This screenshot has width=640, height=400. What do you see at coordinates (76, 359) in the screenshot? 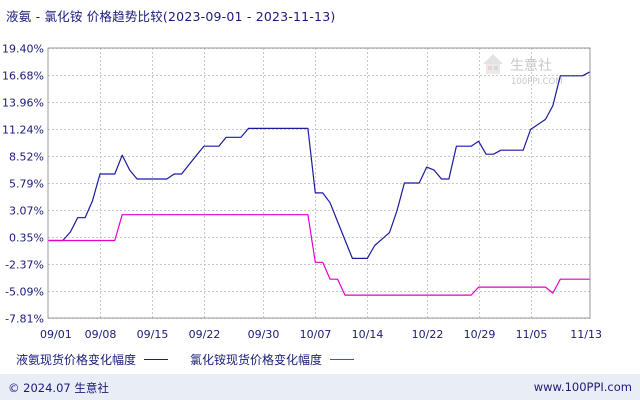
I see `legend-label-series1: 液氨现货价格变化幅度` at bounding box center [76, 359].